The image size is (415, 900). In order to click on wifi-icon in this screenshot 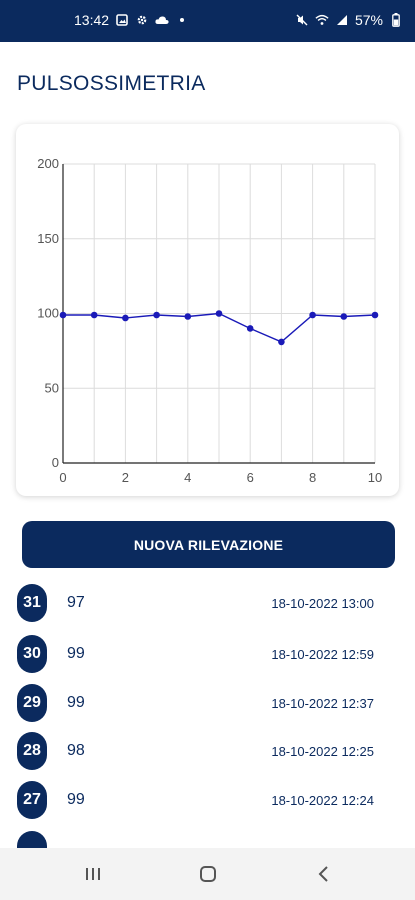, I will do `click(322, 20)`.